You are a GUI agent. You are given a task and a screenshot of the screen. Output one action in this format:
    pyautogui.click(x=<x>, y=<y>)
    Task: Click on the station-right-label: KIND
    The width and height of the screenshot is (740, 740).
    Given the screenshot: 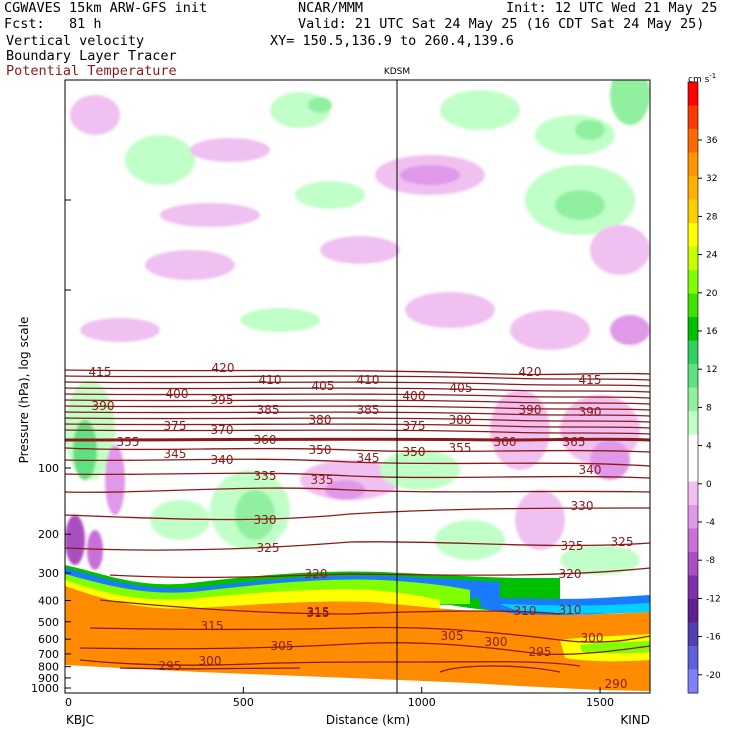 What is the action you would take?
    pyautogui.click(x=635, y=720)
    